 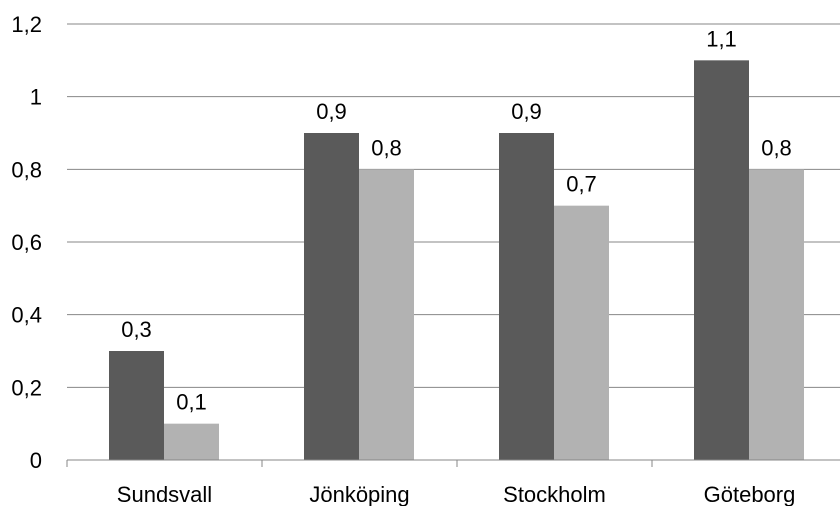 What do you see at coordinates (36, 97) in the screenshot?
I see `y-tick-label: 1` at bounding box center [36, 97].